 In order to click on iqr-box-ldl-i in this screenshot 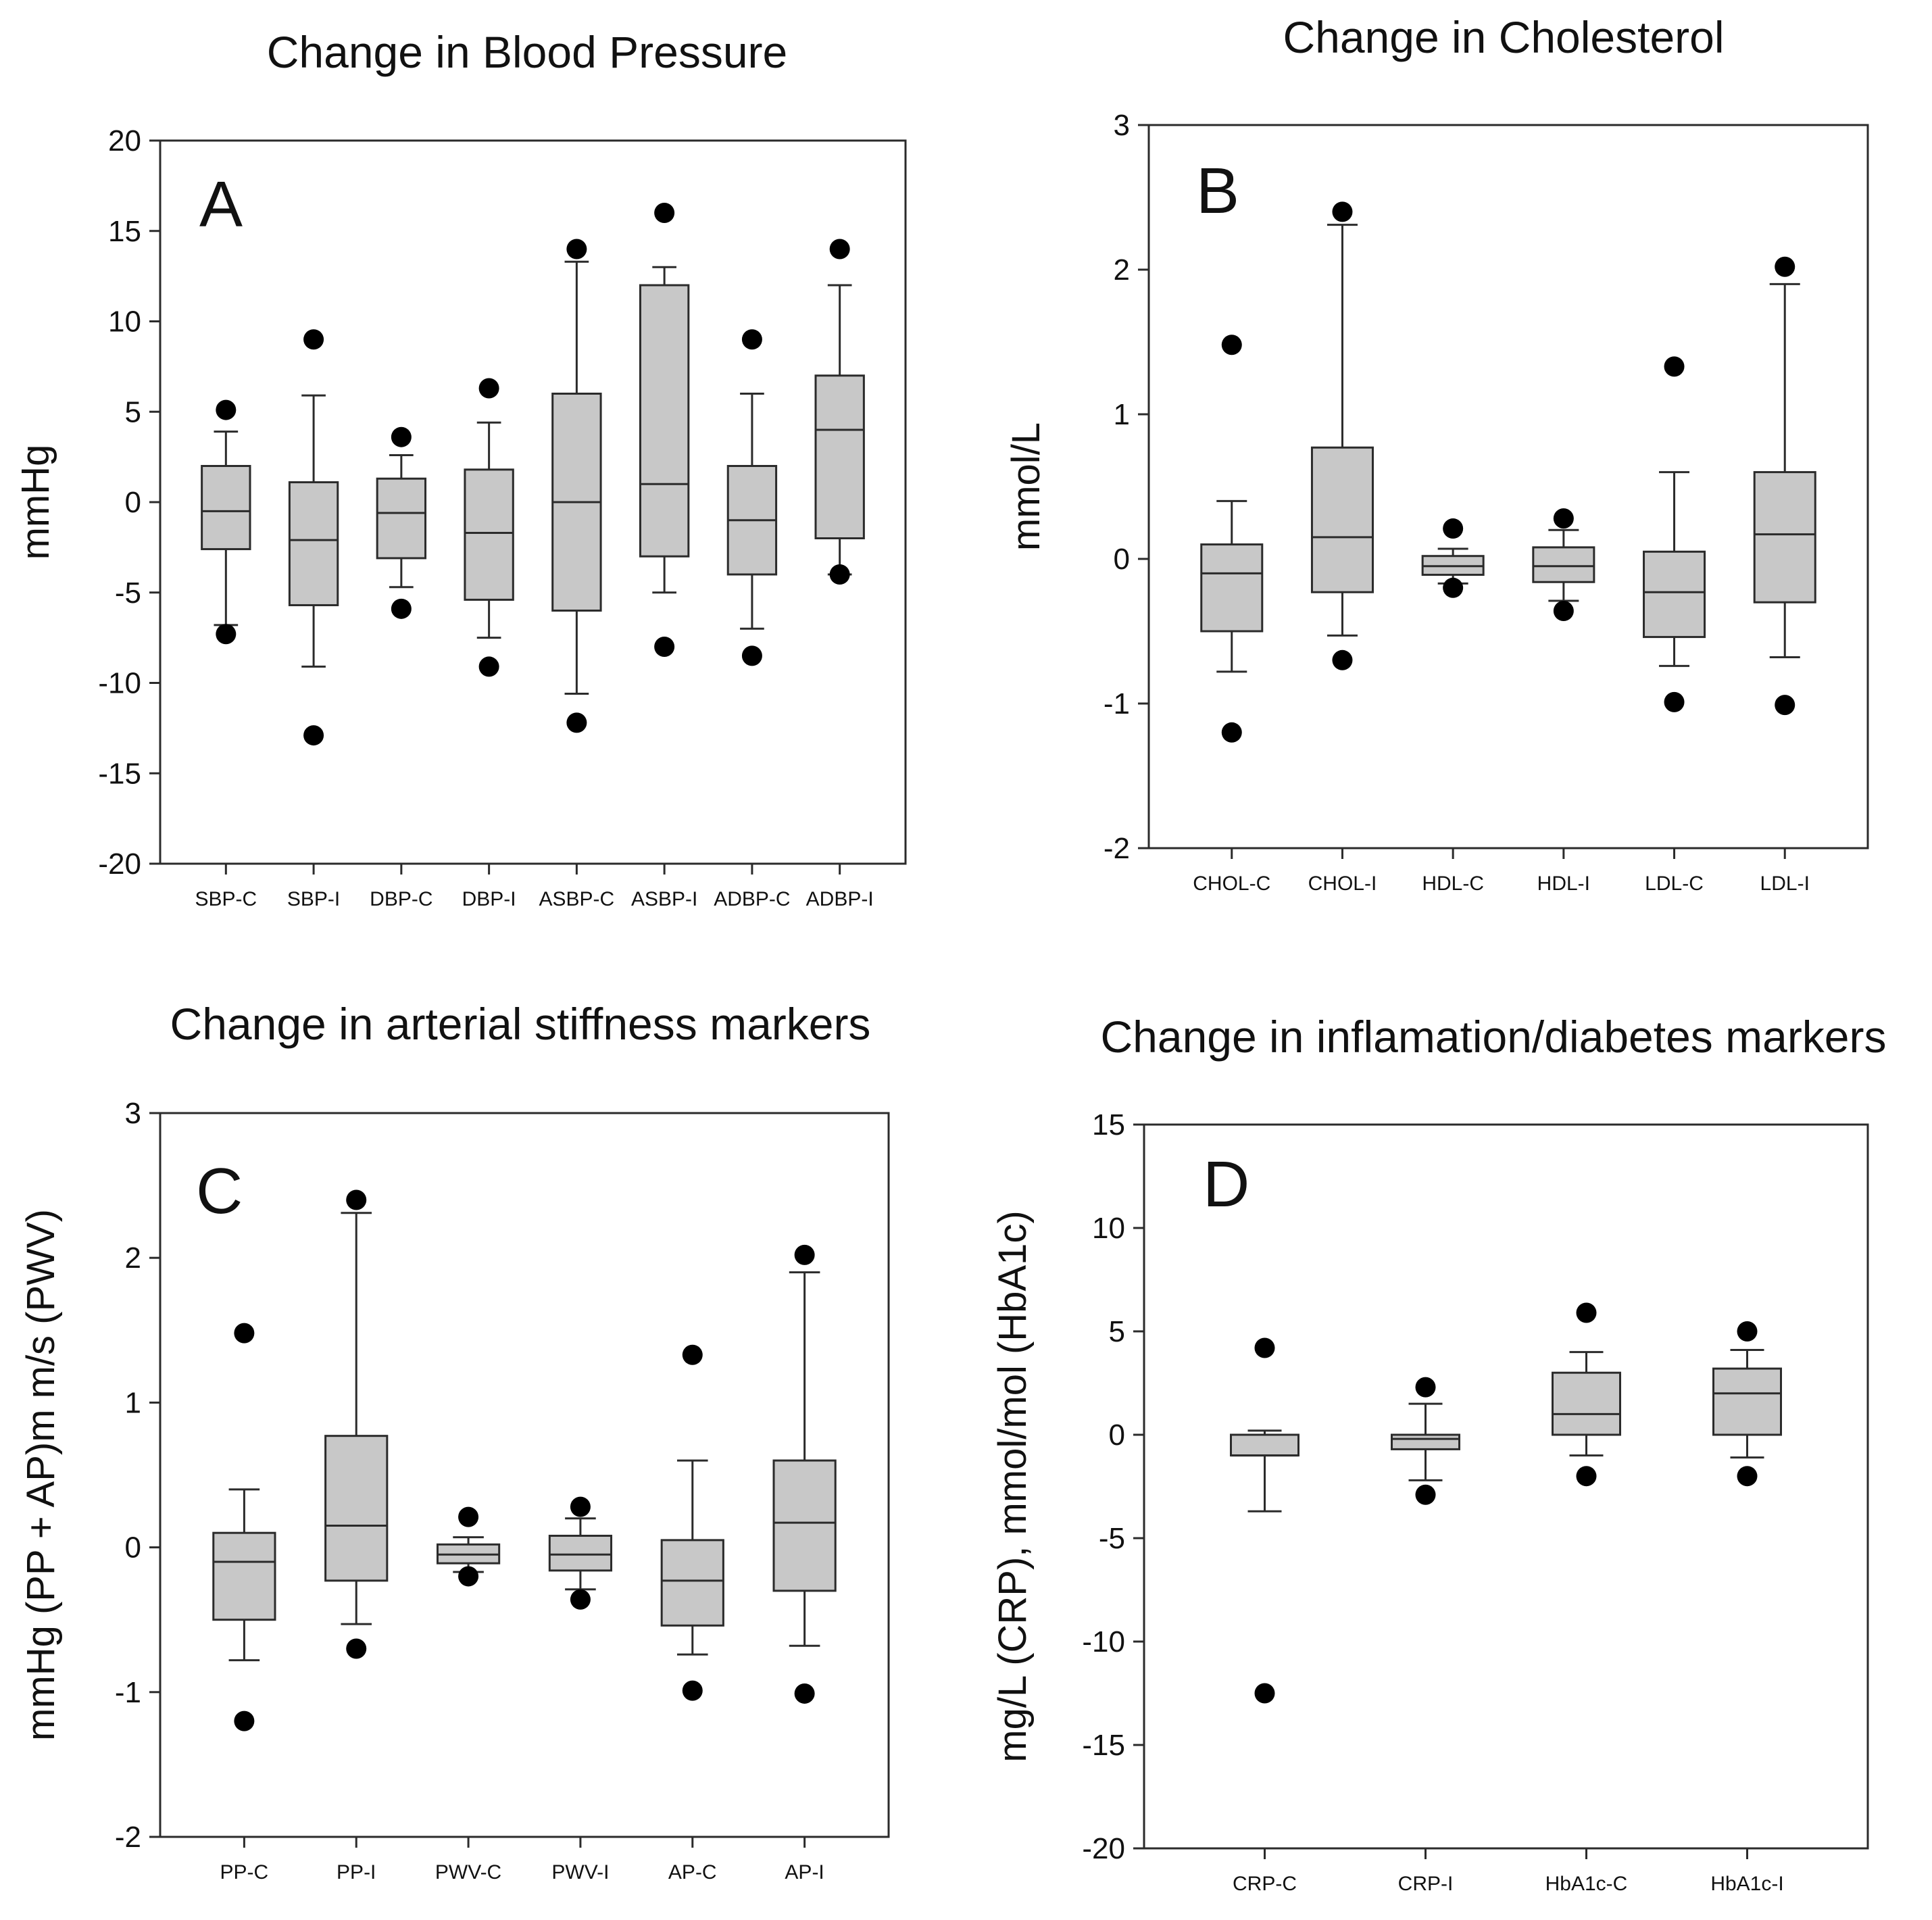, I will do `click(1785, 537)`.